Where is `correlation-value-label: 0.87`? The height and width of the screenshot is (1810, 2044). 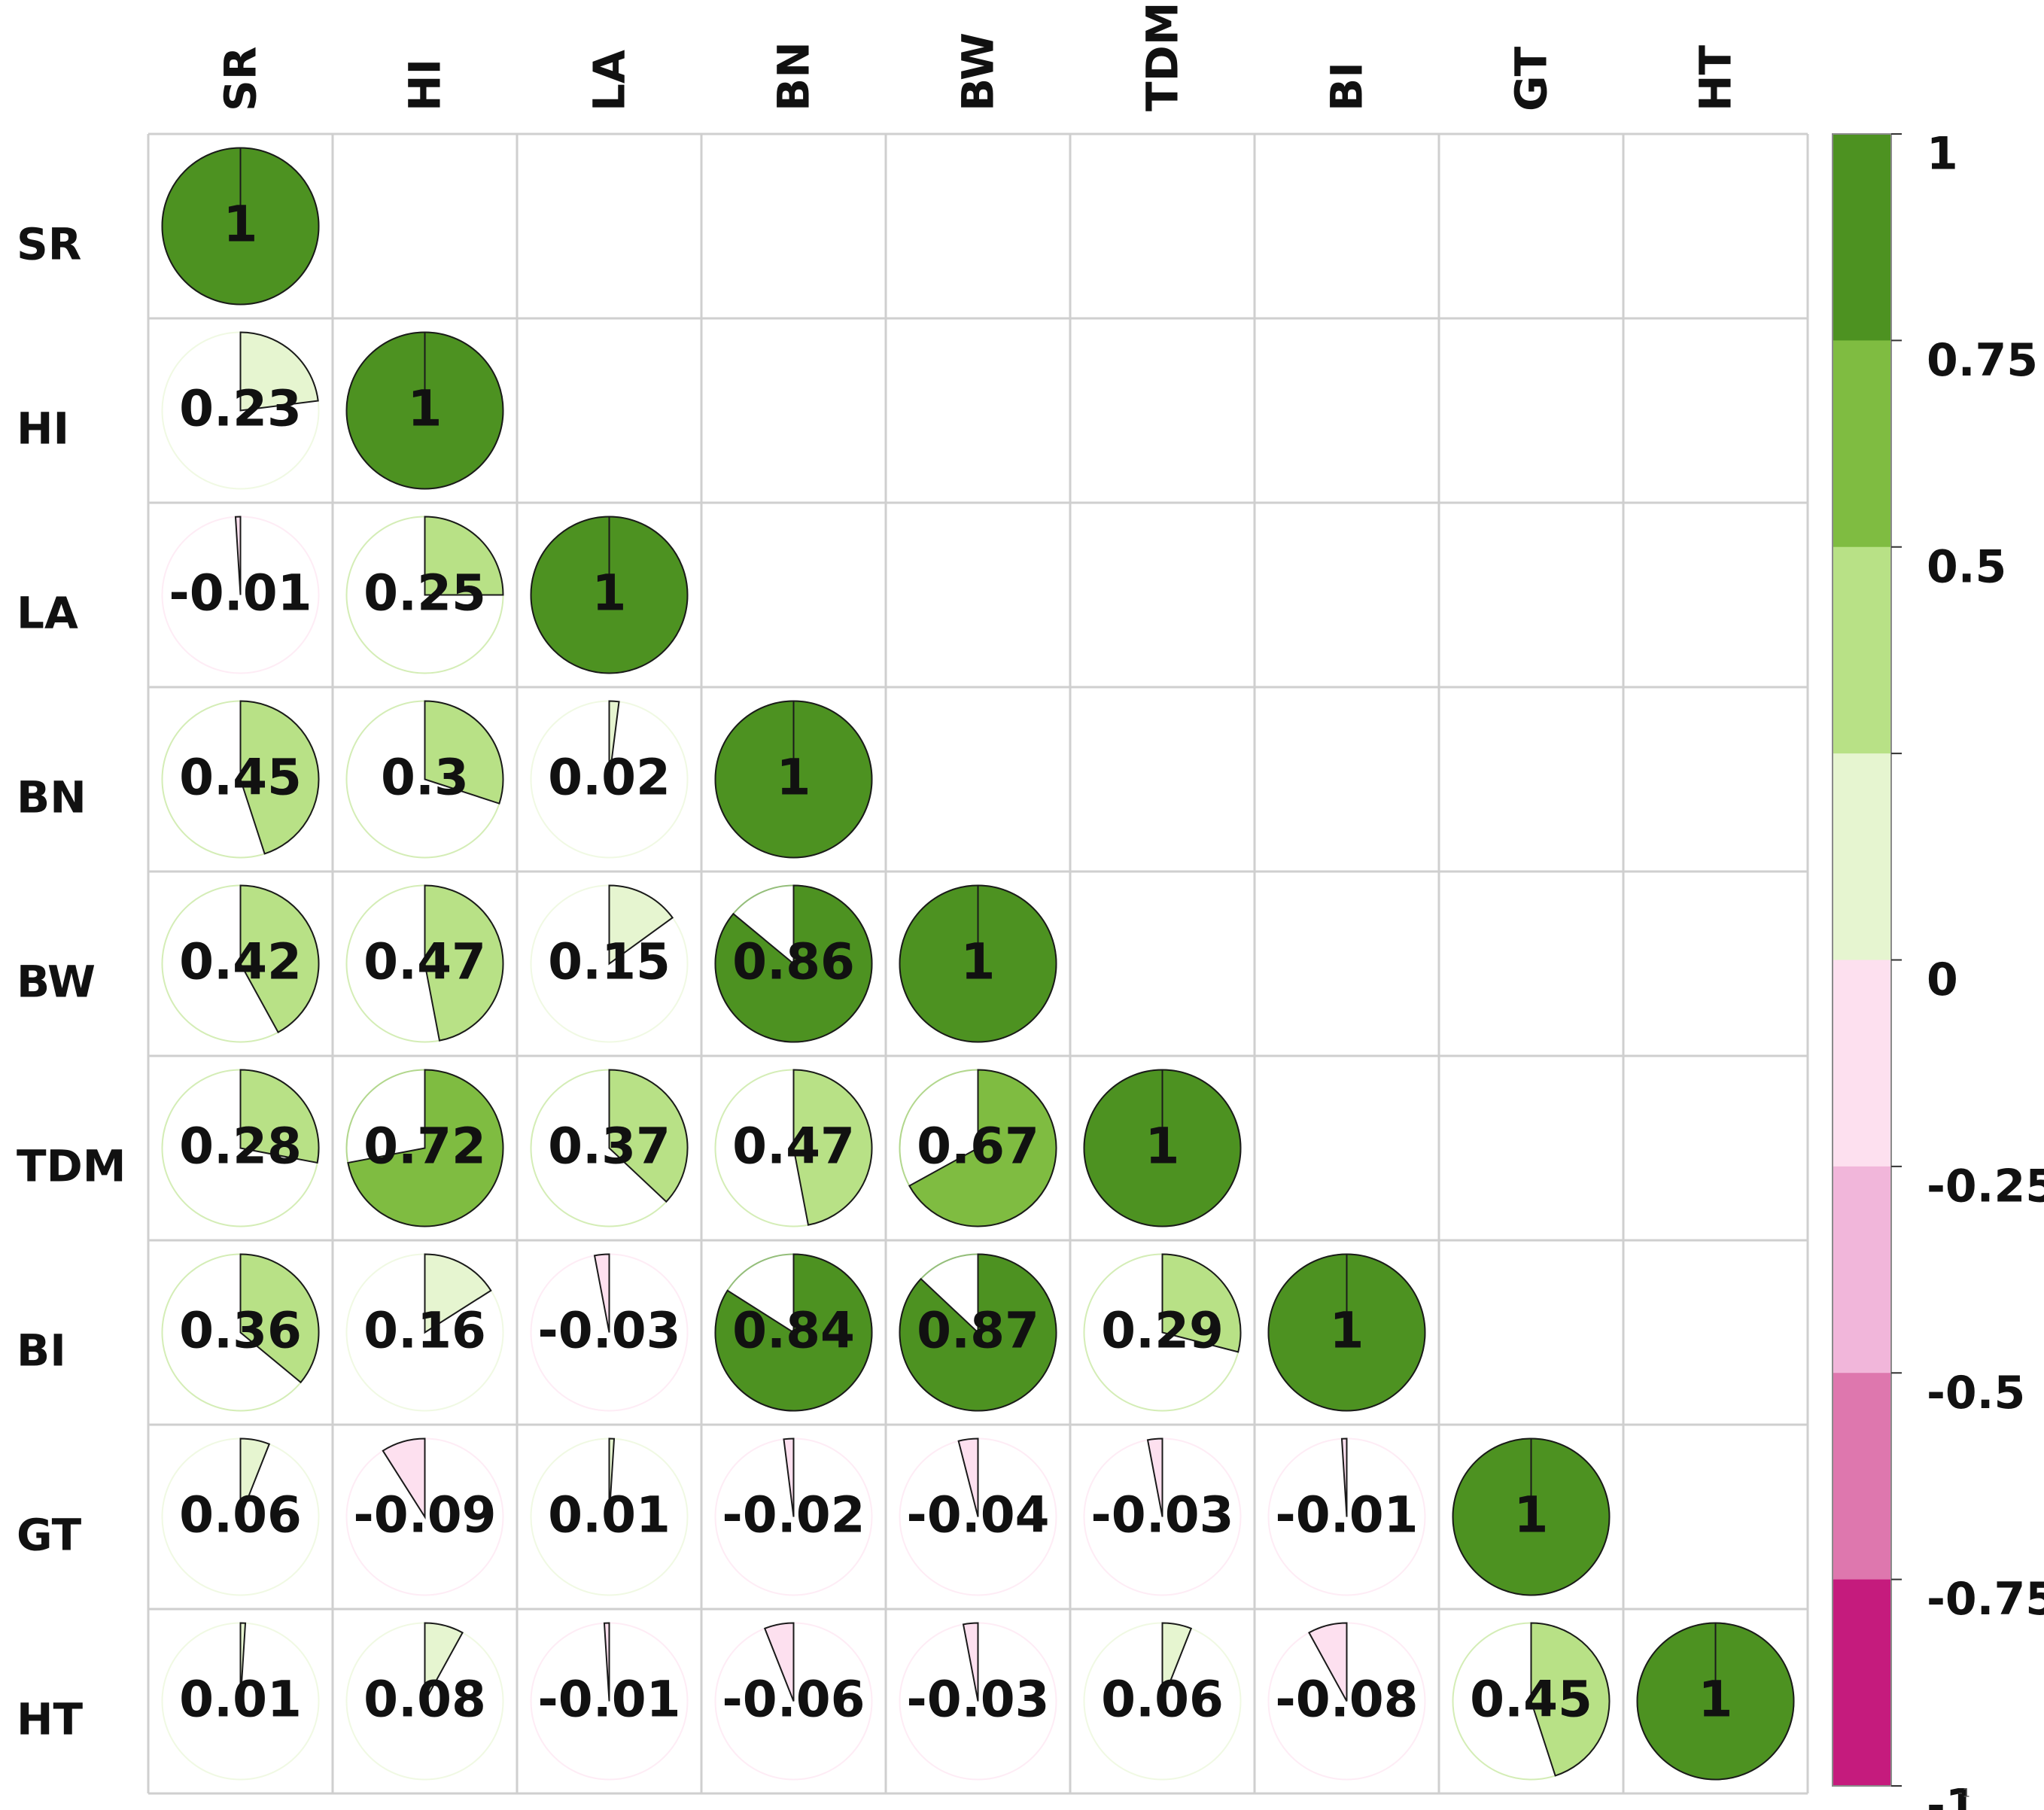 correlation-value-label: 0.87 is located at coordinates (978, 1331).